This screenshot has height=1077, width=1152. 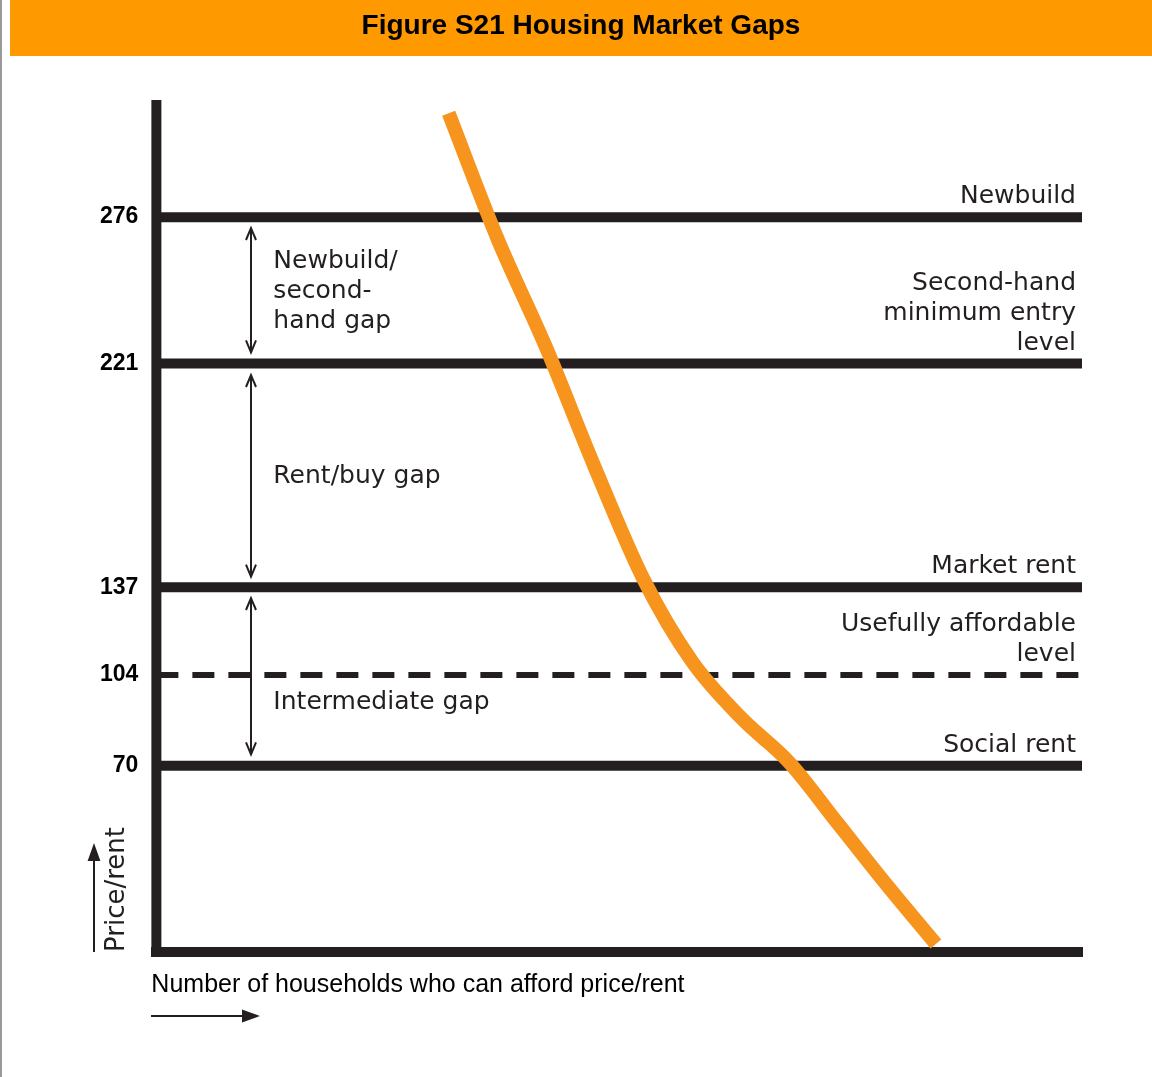 I want to click on ref-line-label: Usefully affordable level, so click(x=958, y=638).